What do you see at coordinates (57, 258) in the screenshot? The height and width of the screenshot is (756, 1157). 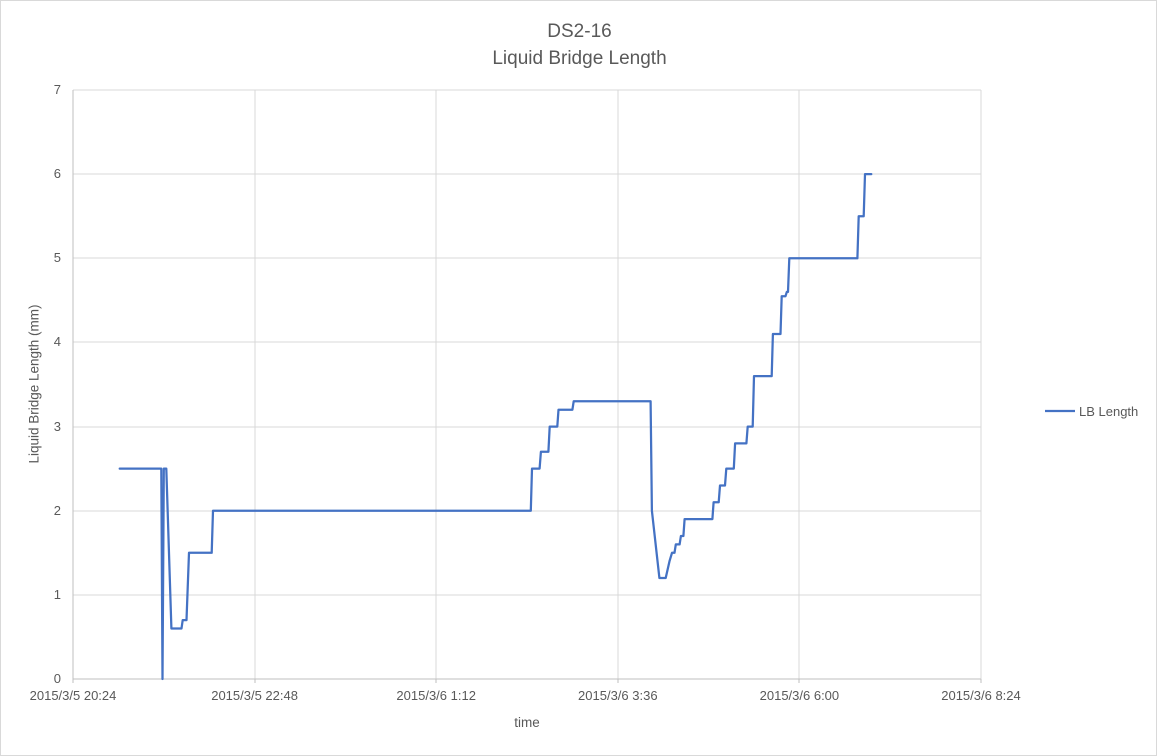 I see `y-axis-tick-label: 5` at bounding box center [57, 258].